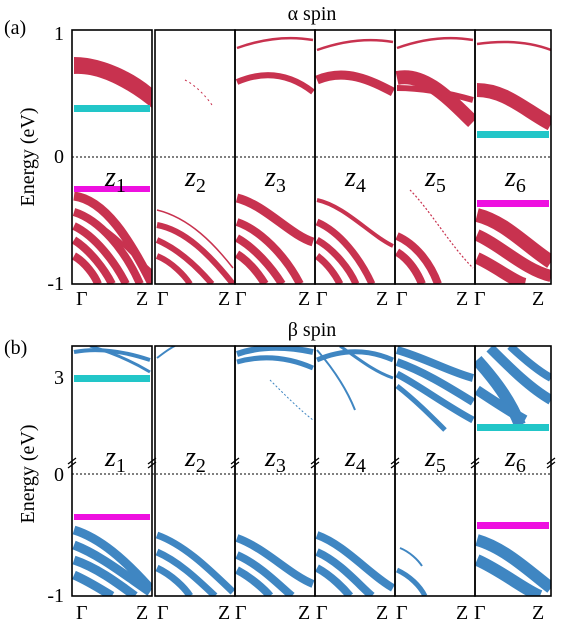  I want to click on panel-b-ytick-neg1: -1, so click(55, 596).